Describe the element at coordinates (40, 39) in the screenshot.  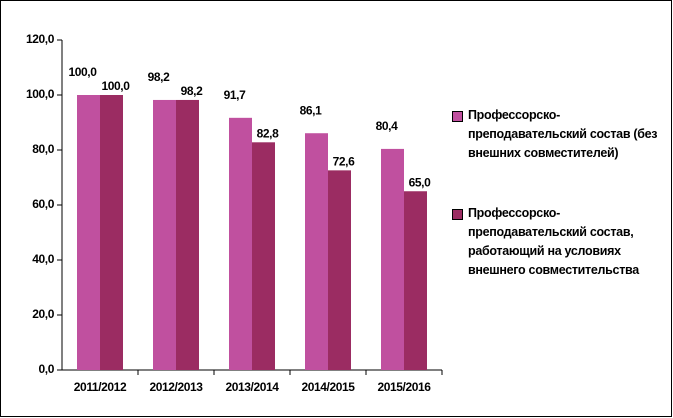
I see `y-tick-label: 120,0` at that location.